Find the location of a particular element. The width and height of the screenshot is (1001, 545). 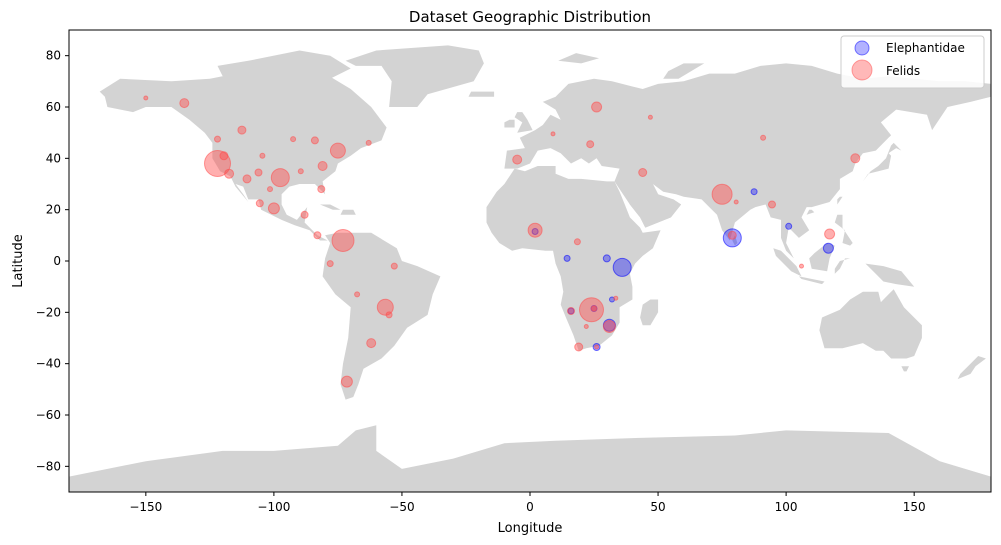

x-tick-label: 50 is located at coordinates (657, 507).